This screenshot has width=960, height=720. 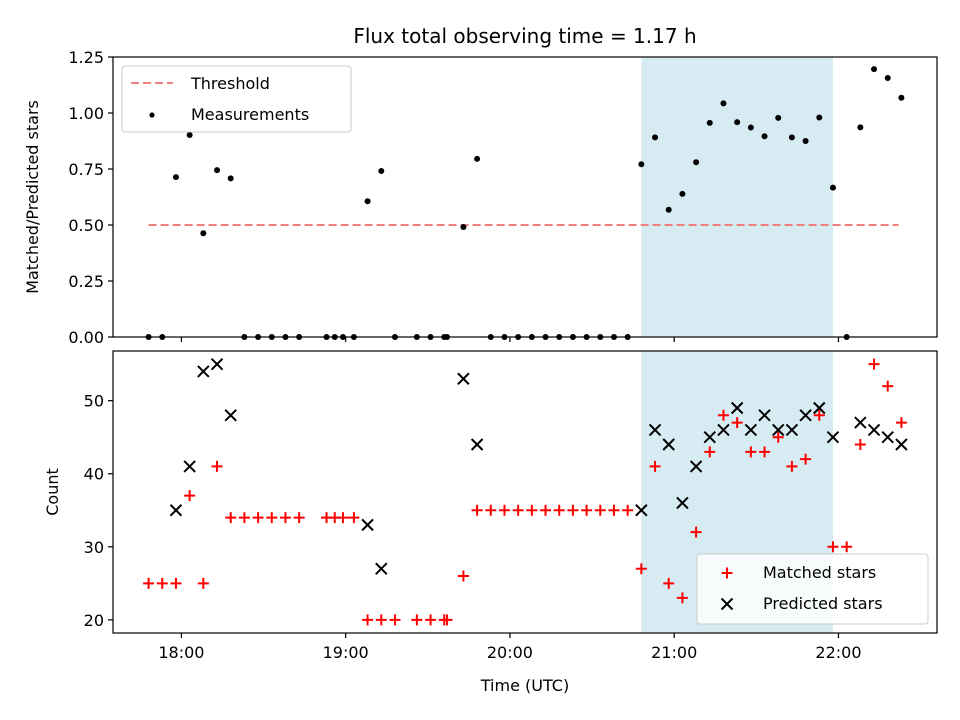 I want to click on legend: Threshold Measurements, so click(x=236, y=99).